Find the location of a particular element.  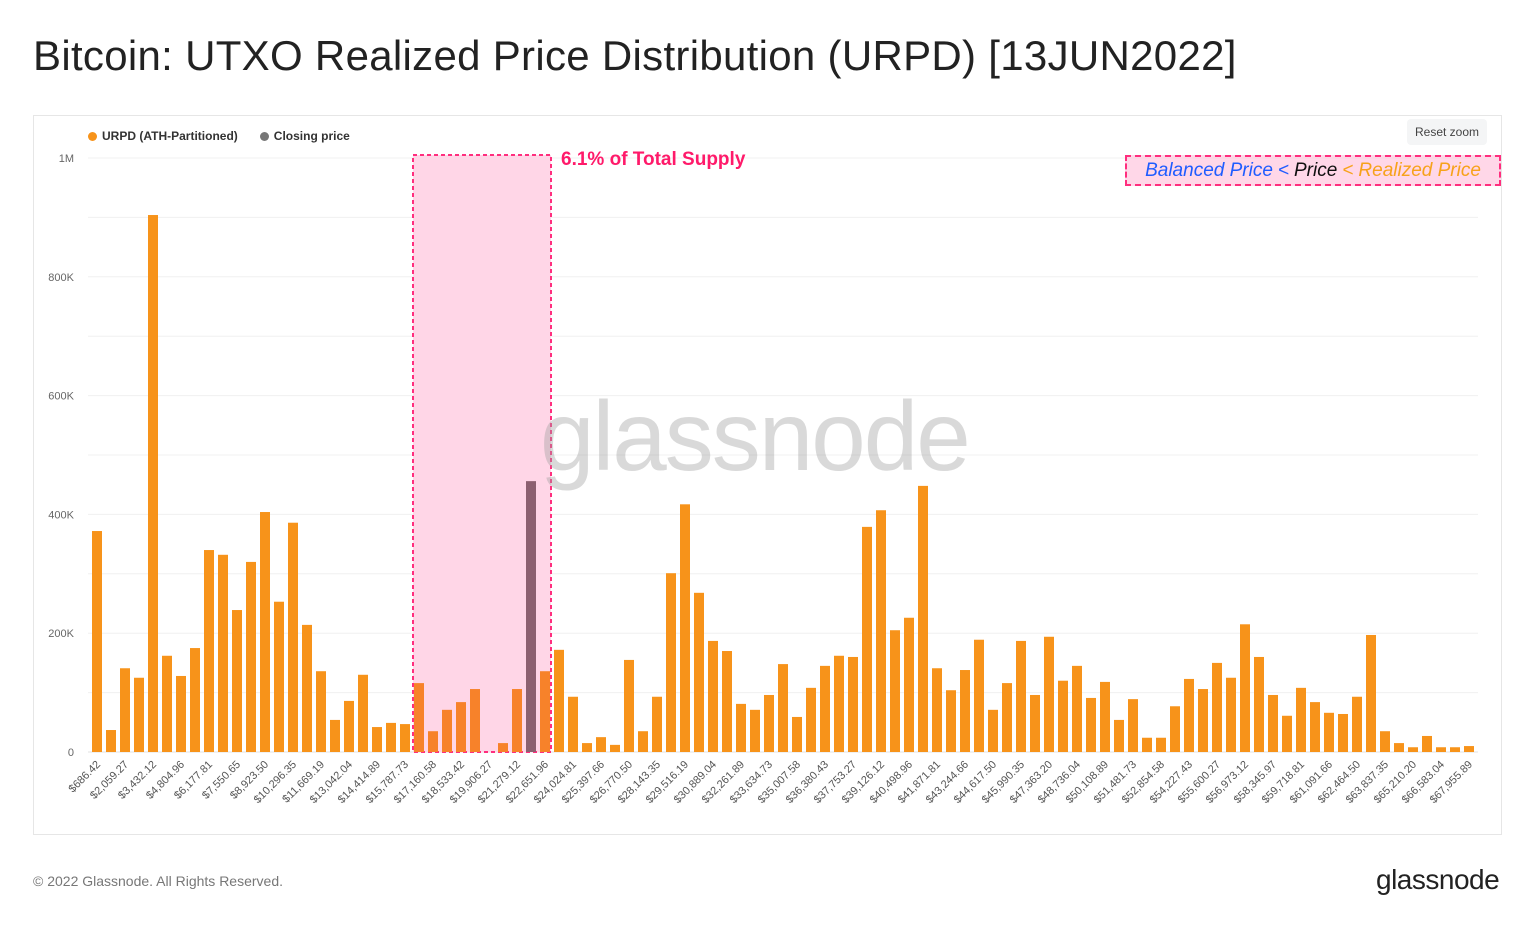

y-tick-label: 0 is located at coordinates (71, 753).